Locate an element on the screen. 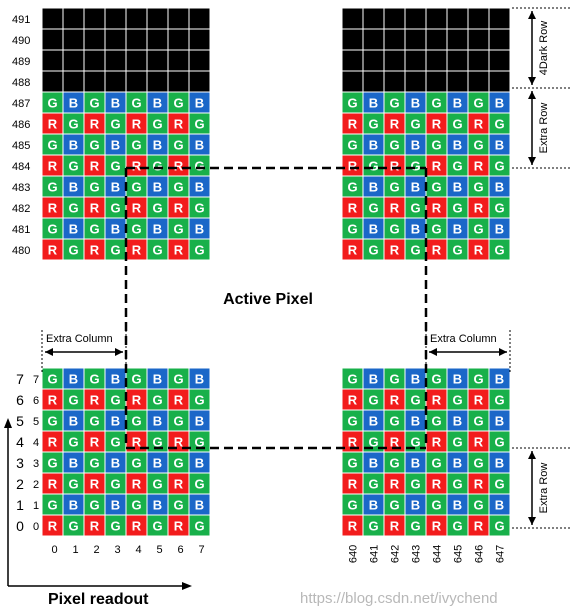 The height and width of the screenshot is (613, 578). dark-row-label: 4Dark Row is located at coordinates (544, 48).